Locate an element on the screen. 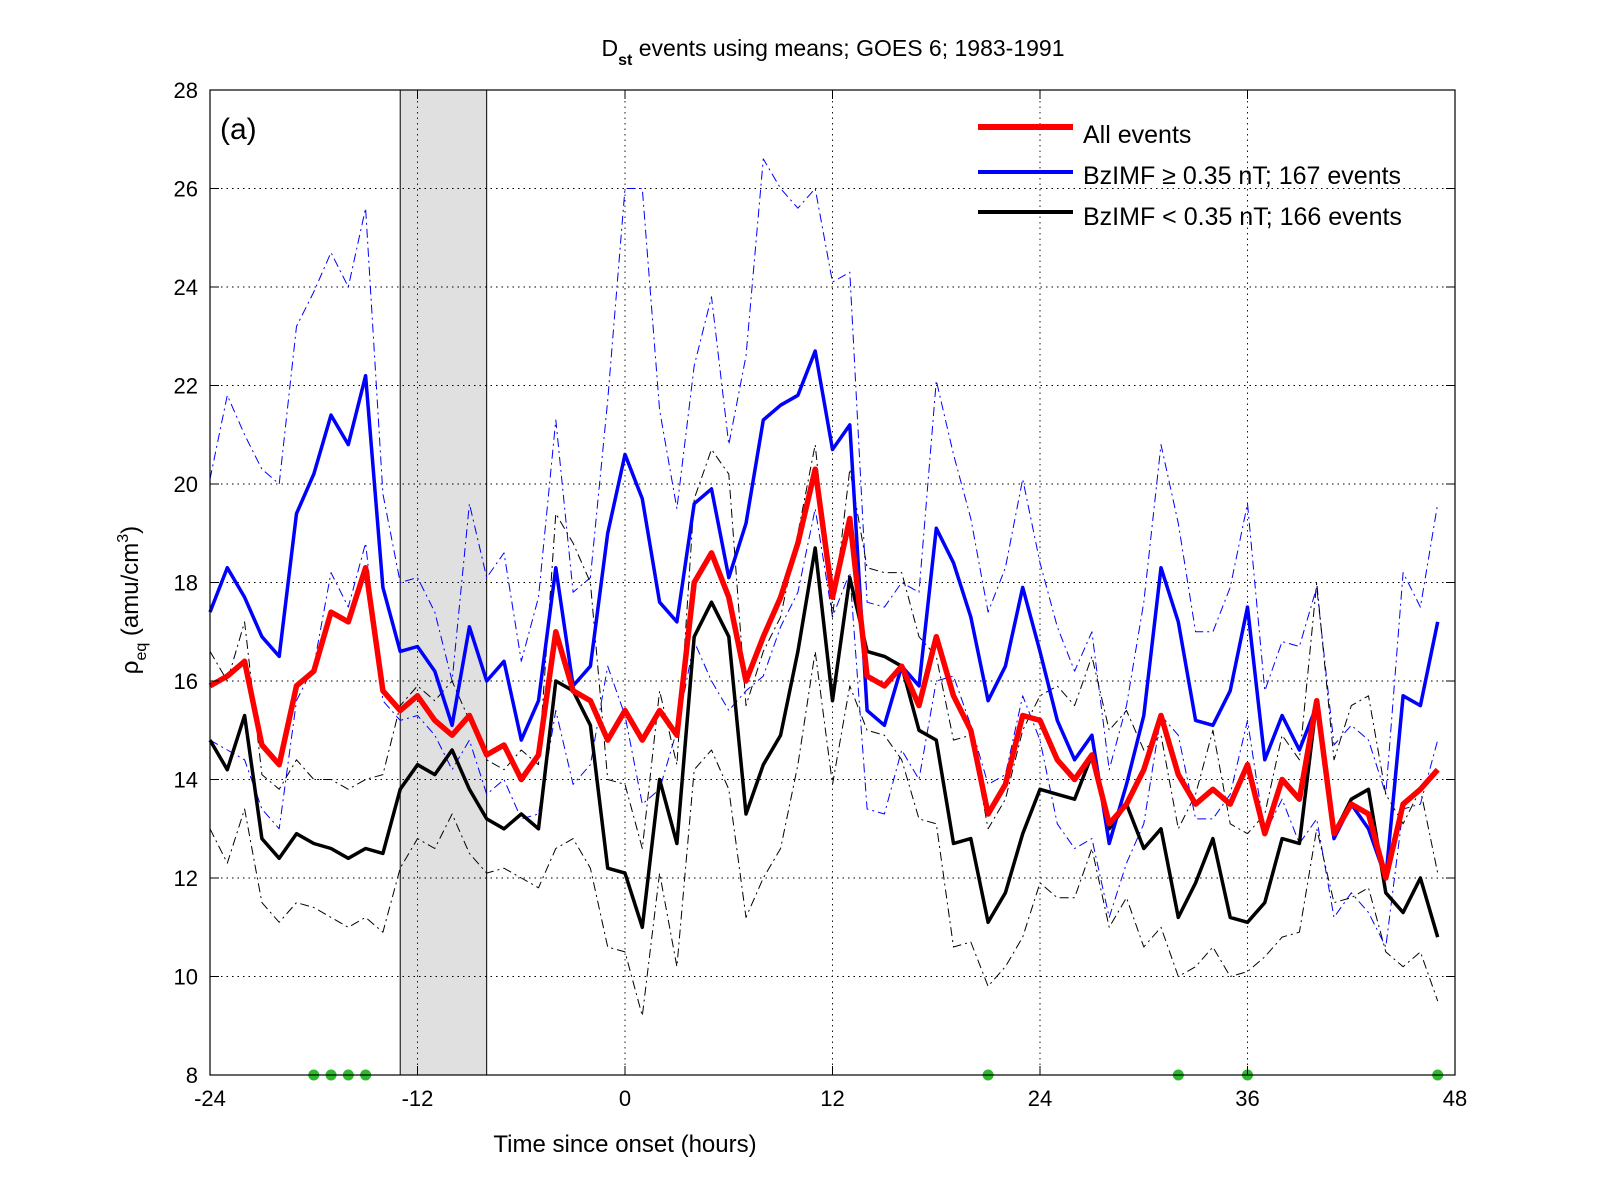 This screenshot has width=1600, height=1200. x-tick-label: -12 is located at coordinates (418, 1098).